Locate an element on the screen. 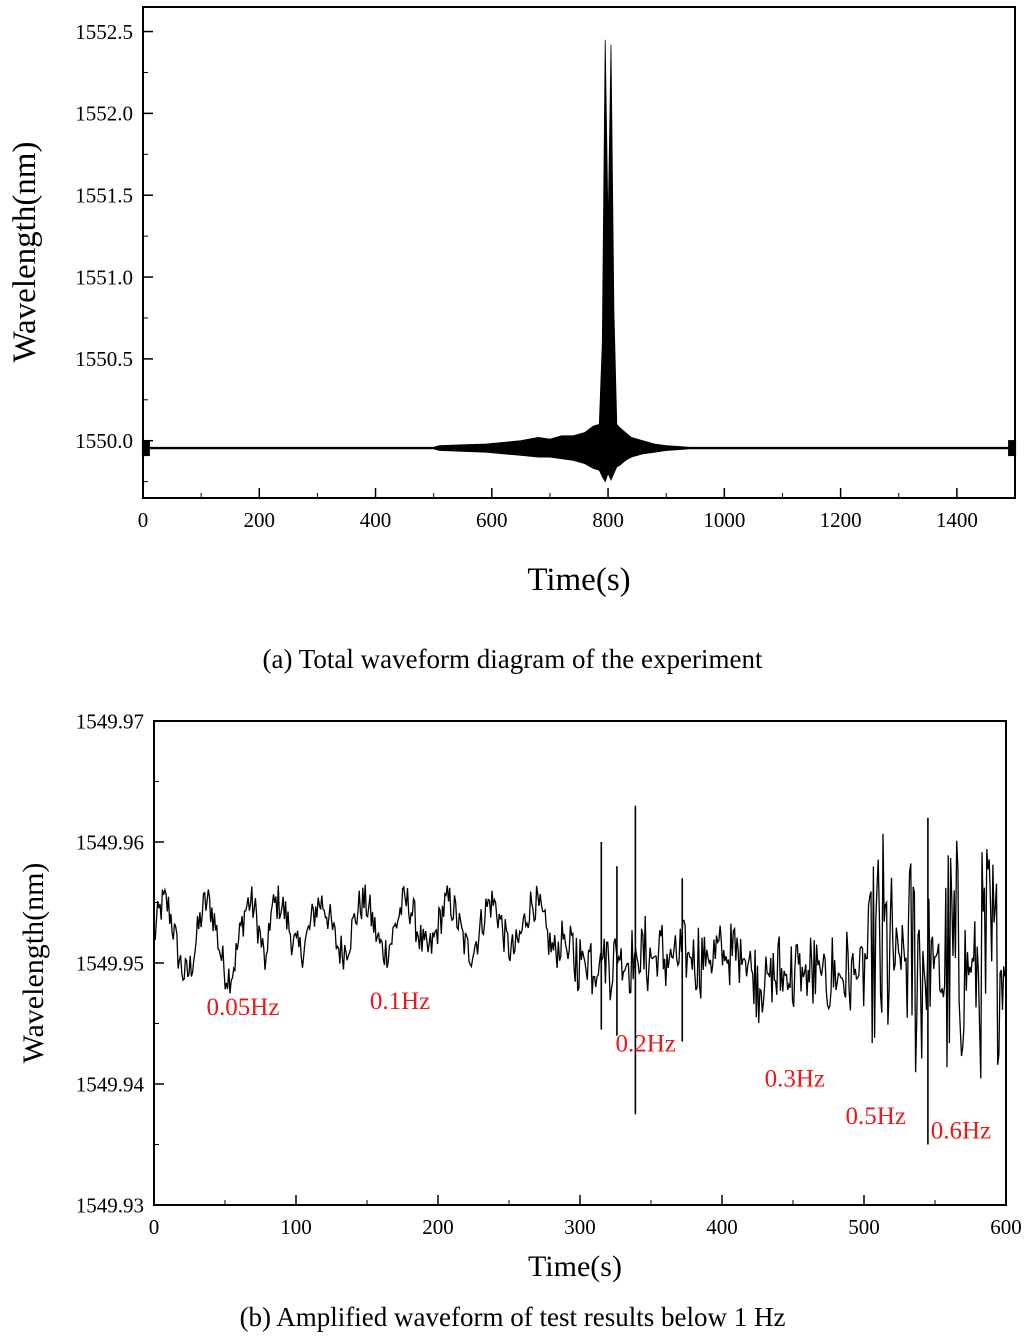 Image resolution: width=1025 pixels, height=1339 pixels. chart-b-x-axis-label: Time(s) is located at coordinates (575, 1266).